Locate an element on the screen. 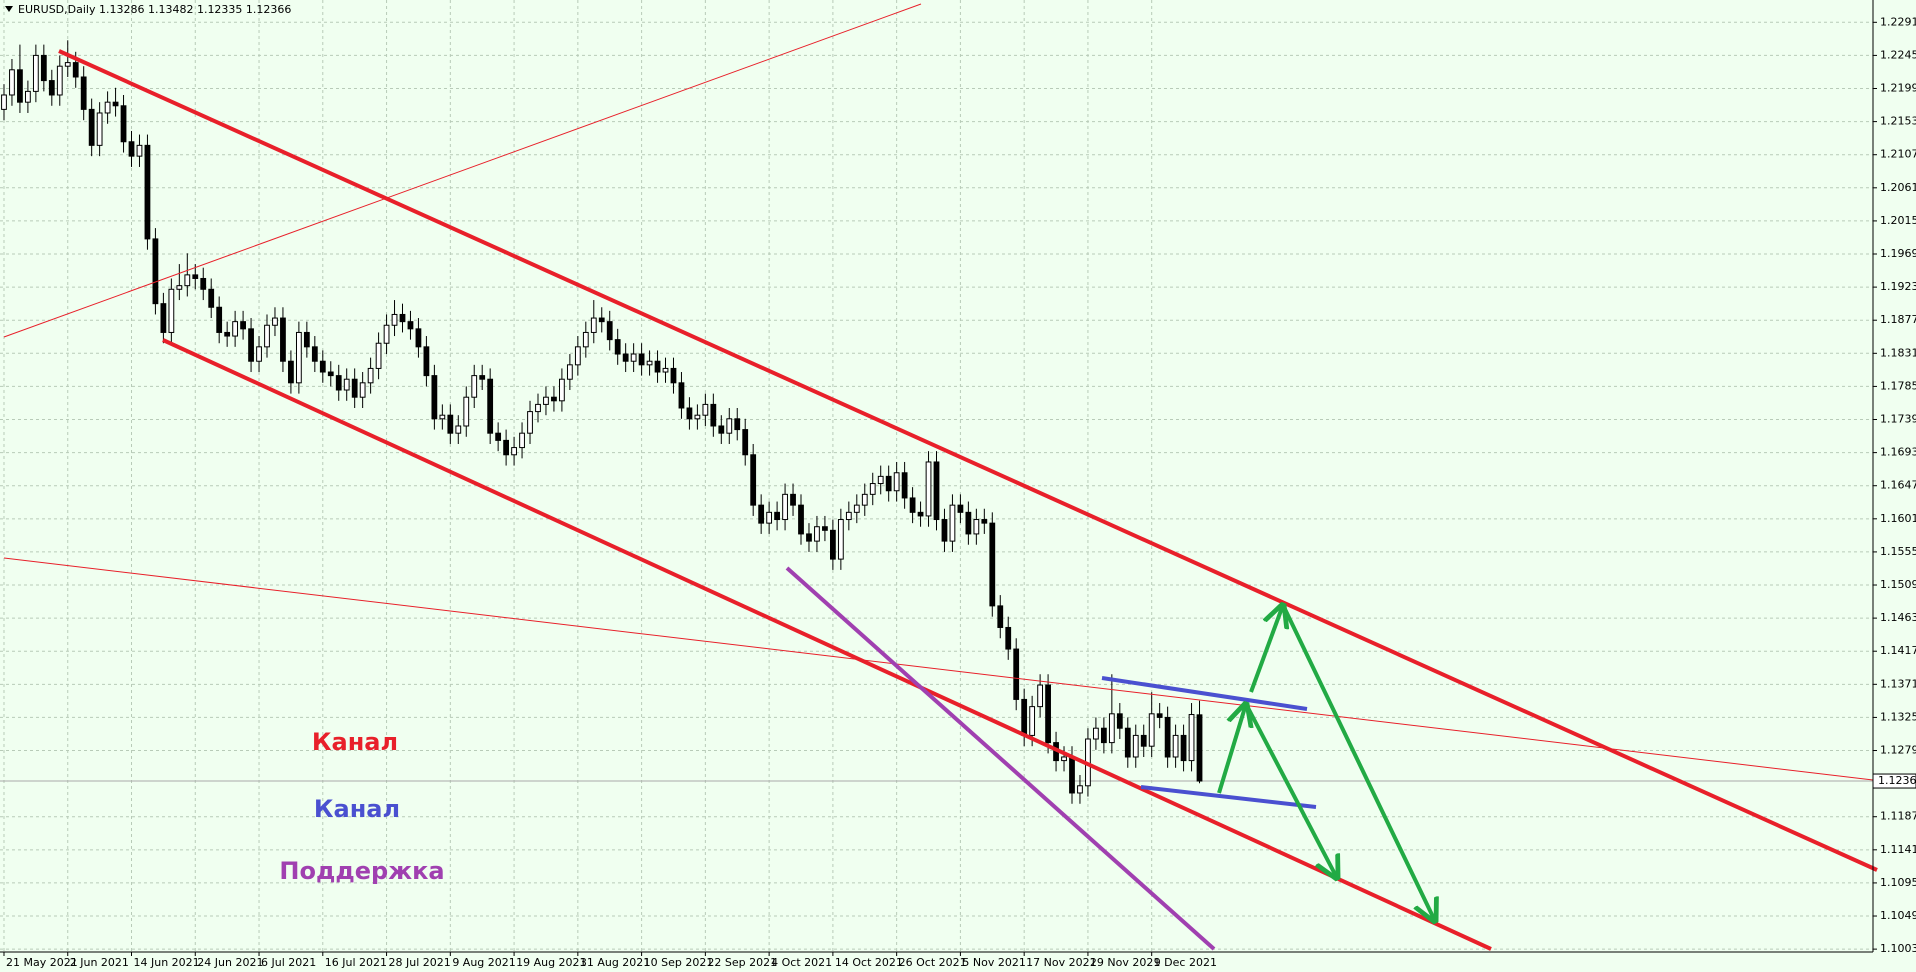  x-tick-label: 14 Oct 2021 is located at coordinates (869, 962).